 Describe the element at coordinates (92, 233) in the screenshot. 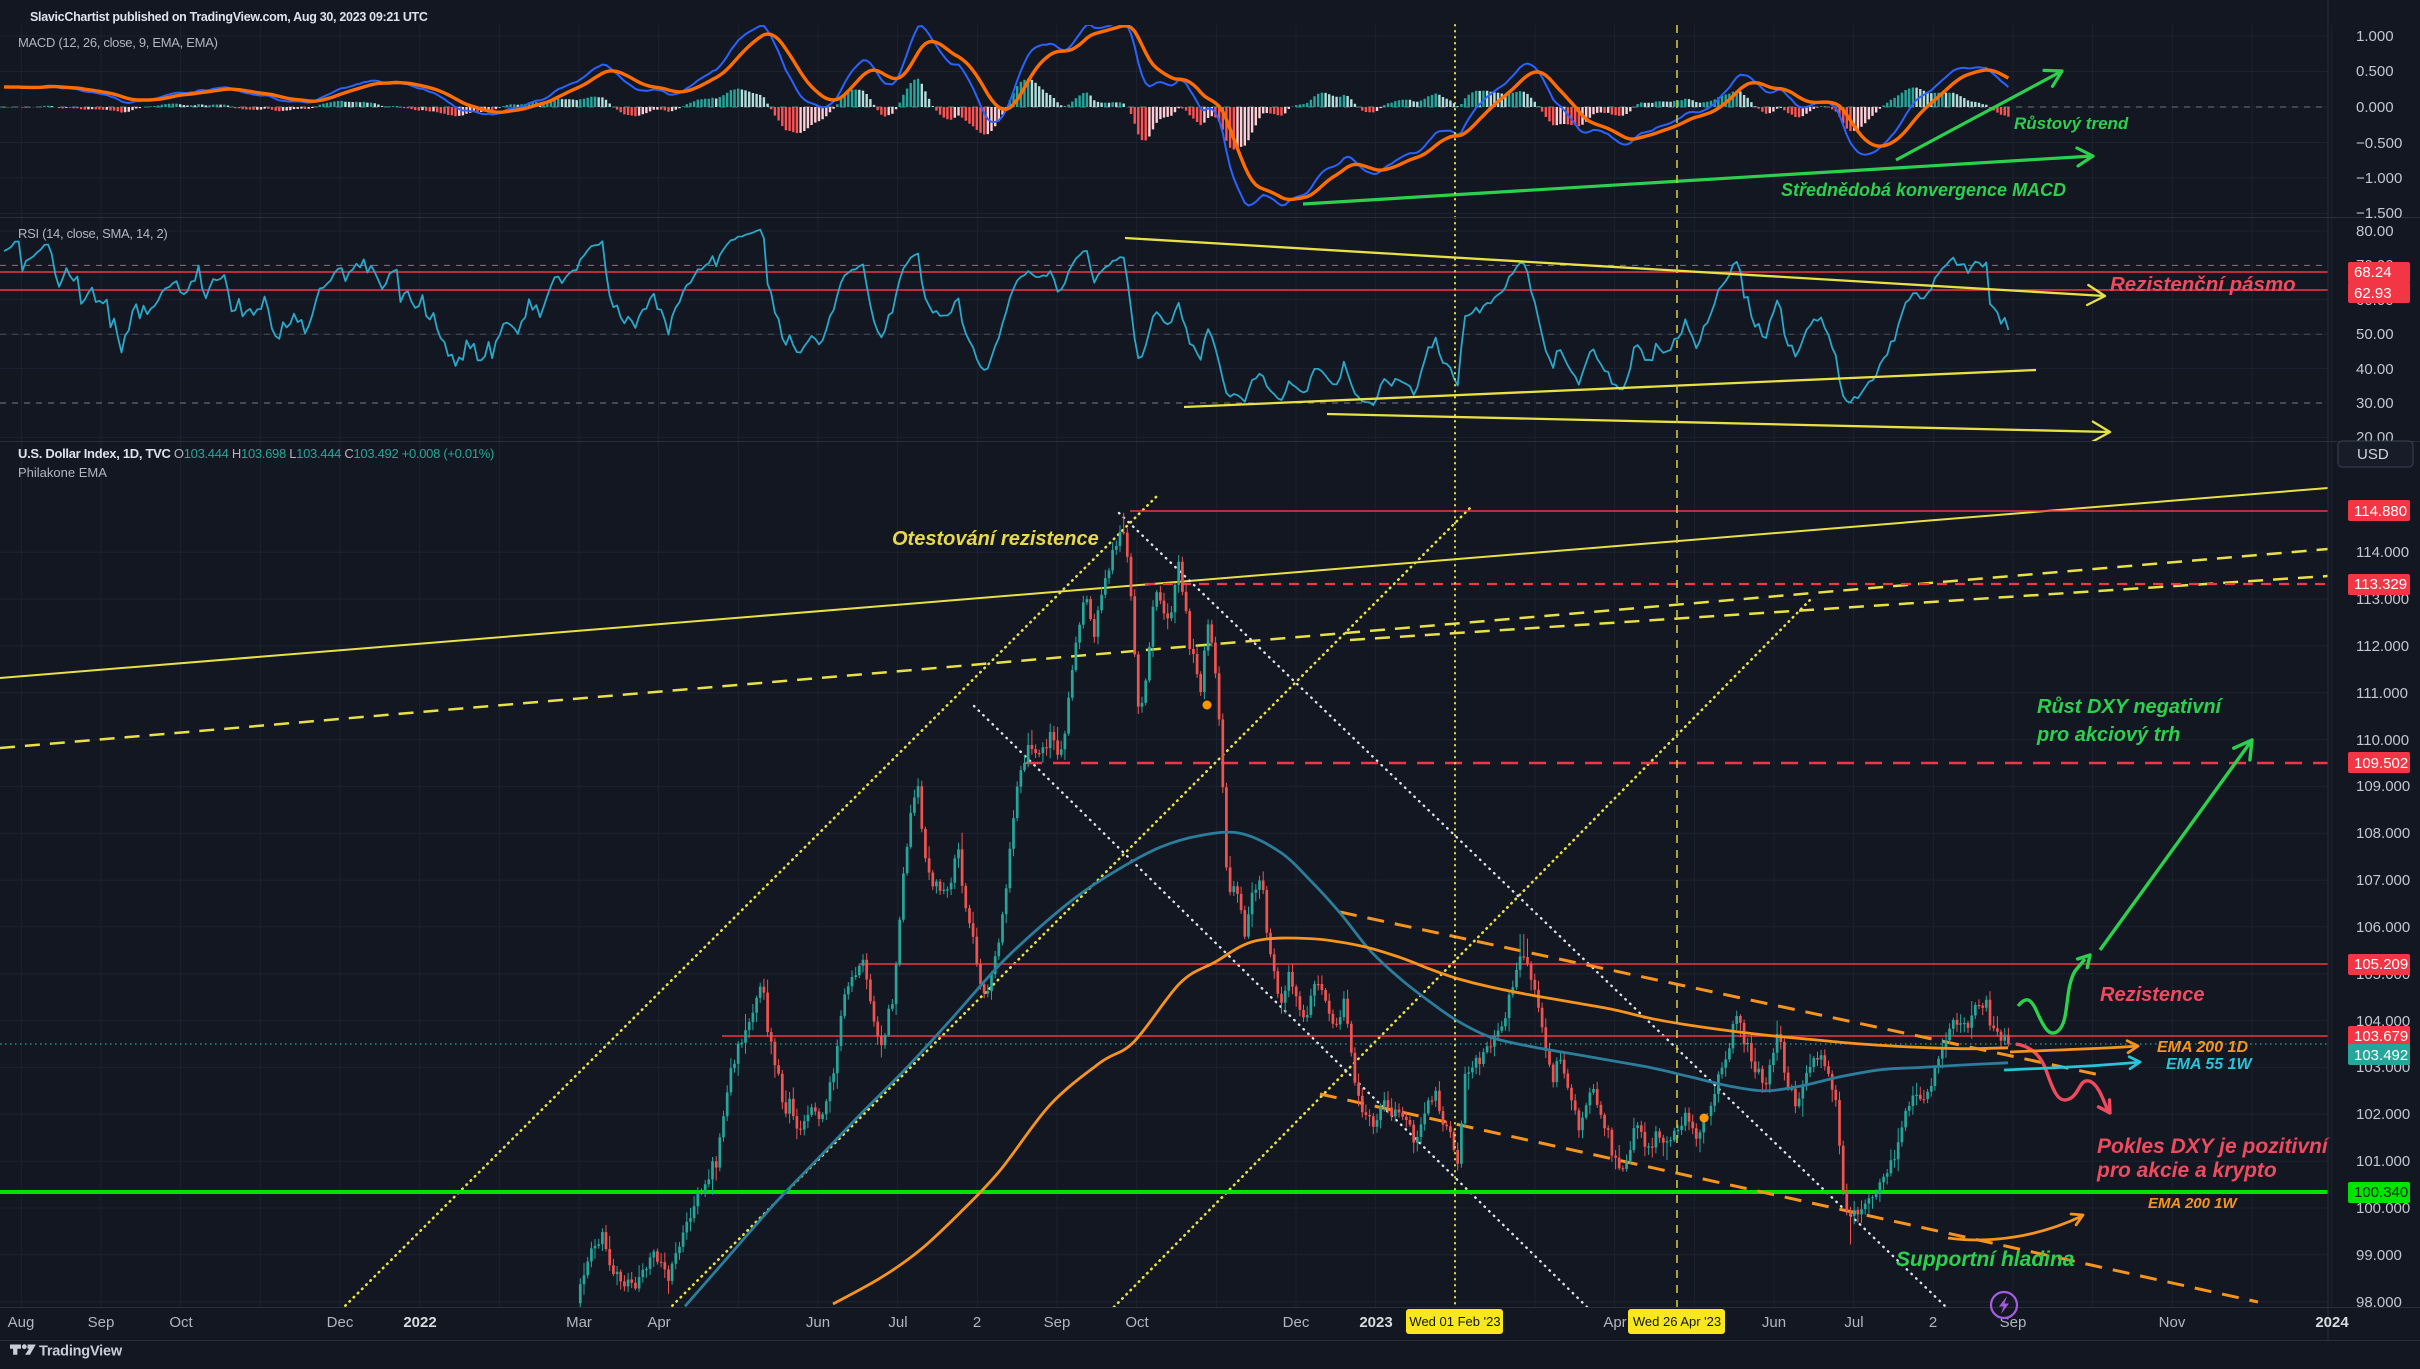

I see `svg-text: RSI (14, close, SMA, 14, 2)` at that location.